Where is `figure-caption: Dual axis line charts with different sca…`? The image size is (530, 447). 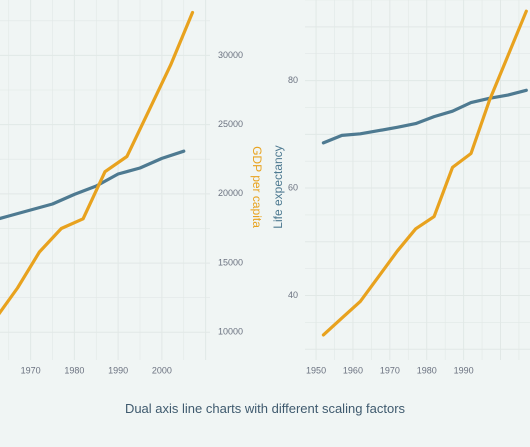
figure-caption: Dual axis line charts with different sca… is located at coordinates (265, 408).